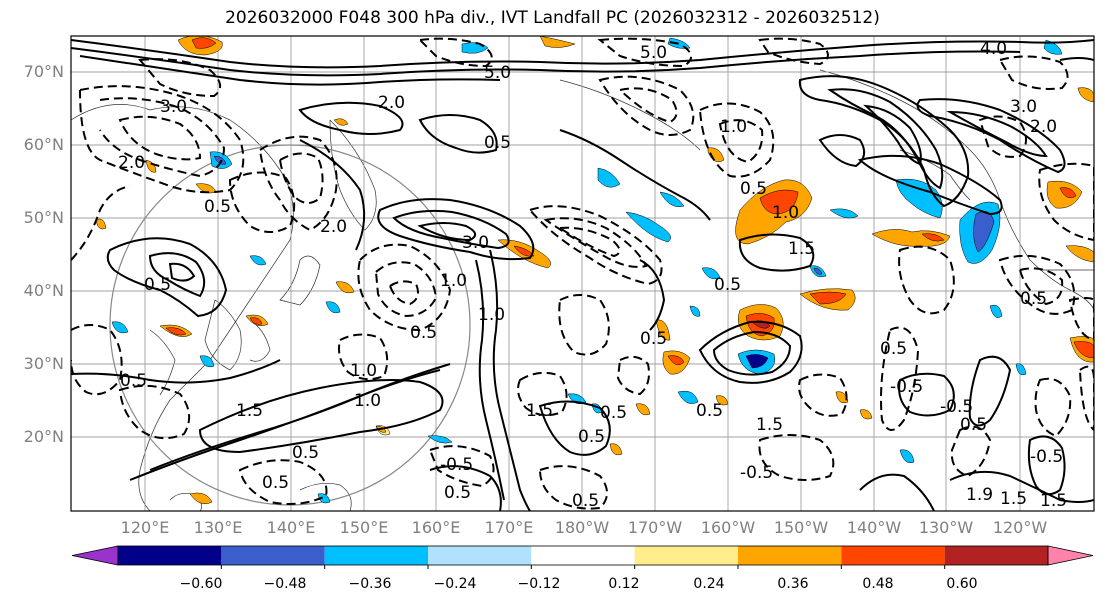 The image size is (1105, 604). Describe the element at coordinates (509, 527) in the screenshot. I see `lon-label-170e: 170°E` at that location.